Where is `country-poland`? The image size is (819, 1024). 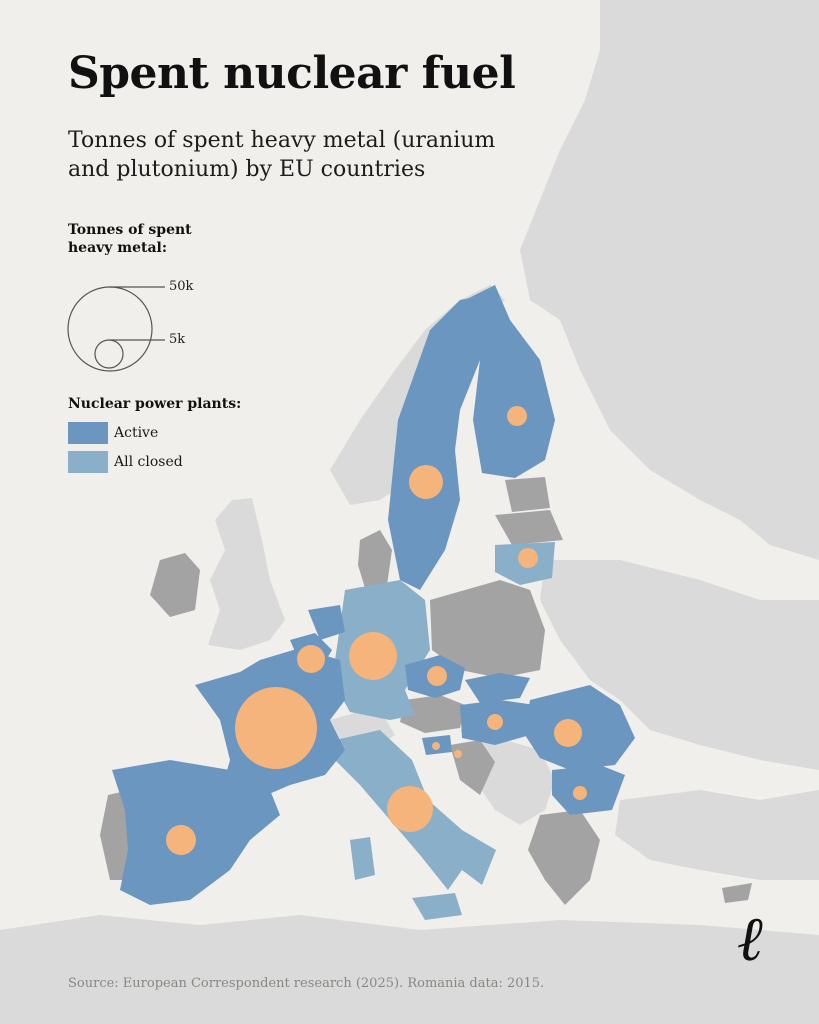 country-poland is located at coordinates (487, 629).